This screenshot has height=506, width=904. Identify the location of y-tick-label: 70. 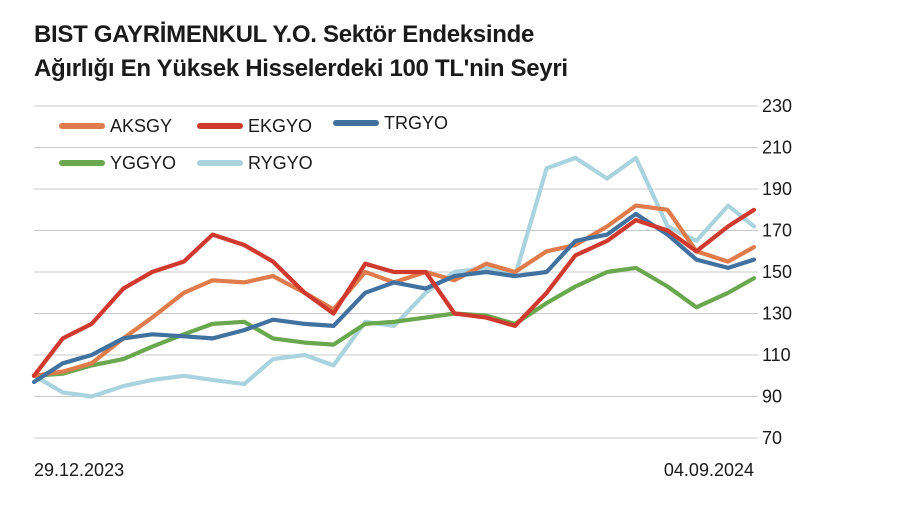
(772, 438).